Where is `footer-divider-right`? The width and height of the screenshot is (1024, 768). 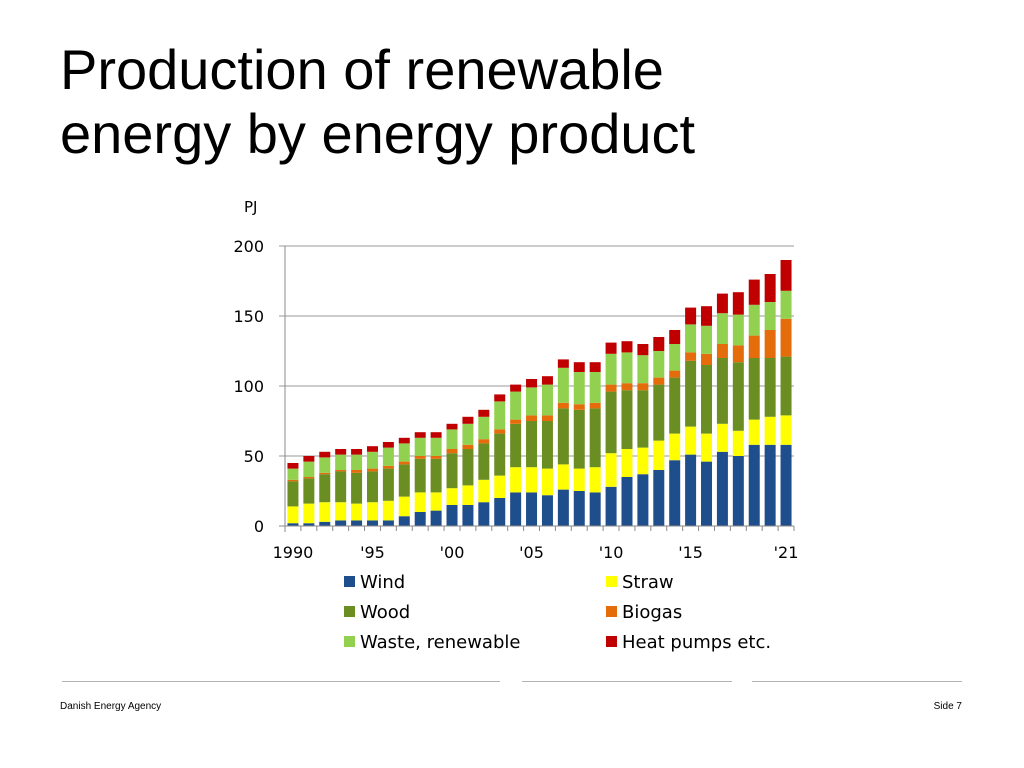 footer-divider-right is located at coordinates (857, 681).